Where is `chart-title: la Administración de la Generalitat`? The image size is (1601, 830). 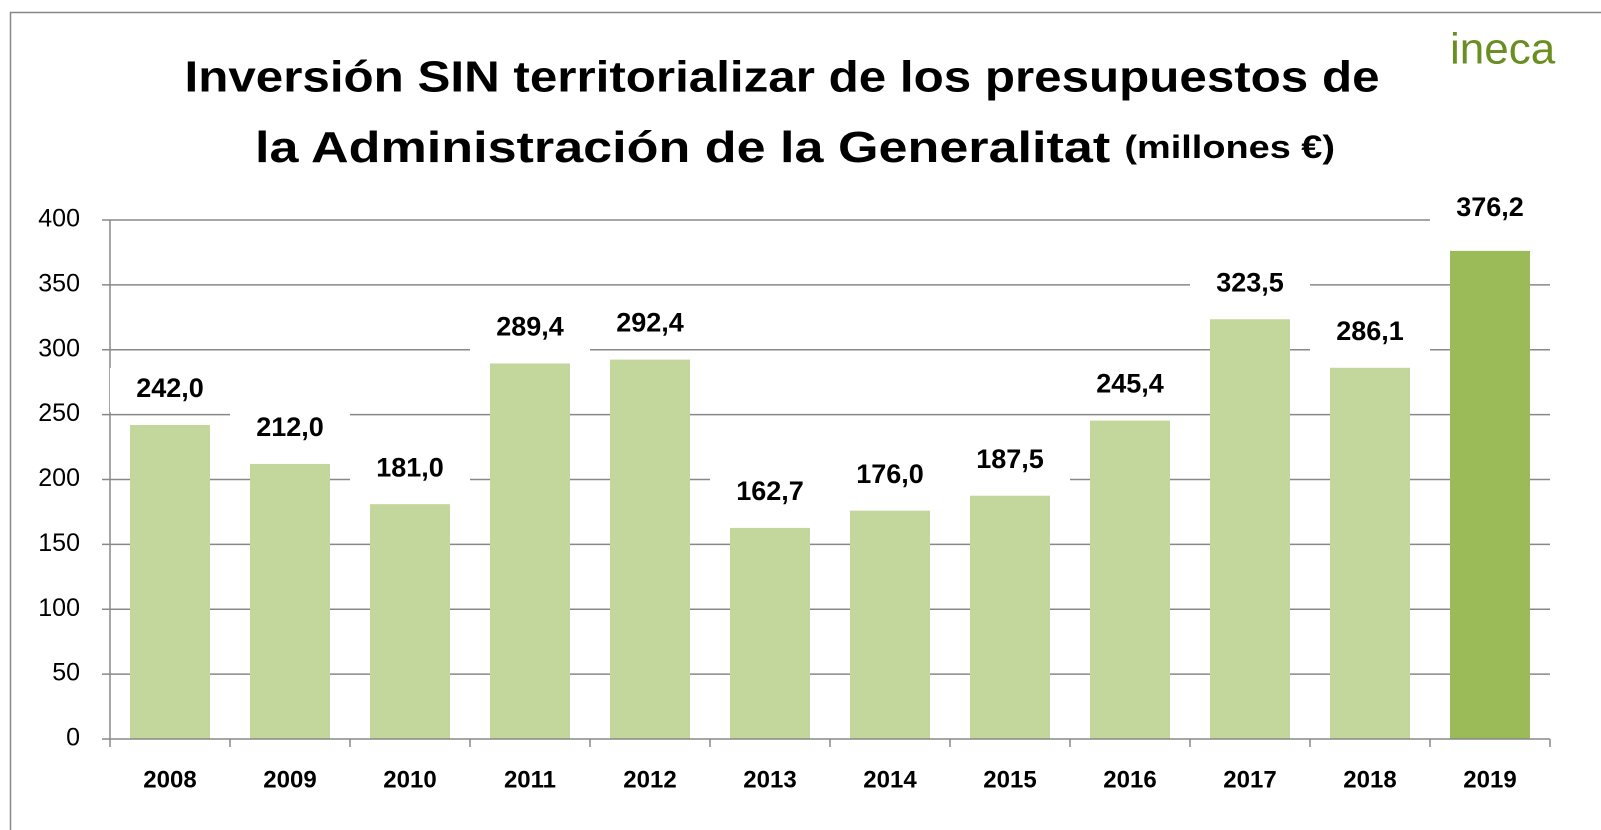
chart-title: la Administración de la Generalitat is located at coordinates (683, 147).